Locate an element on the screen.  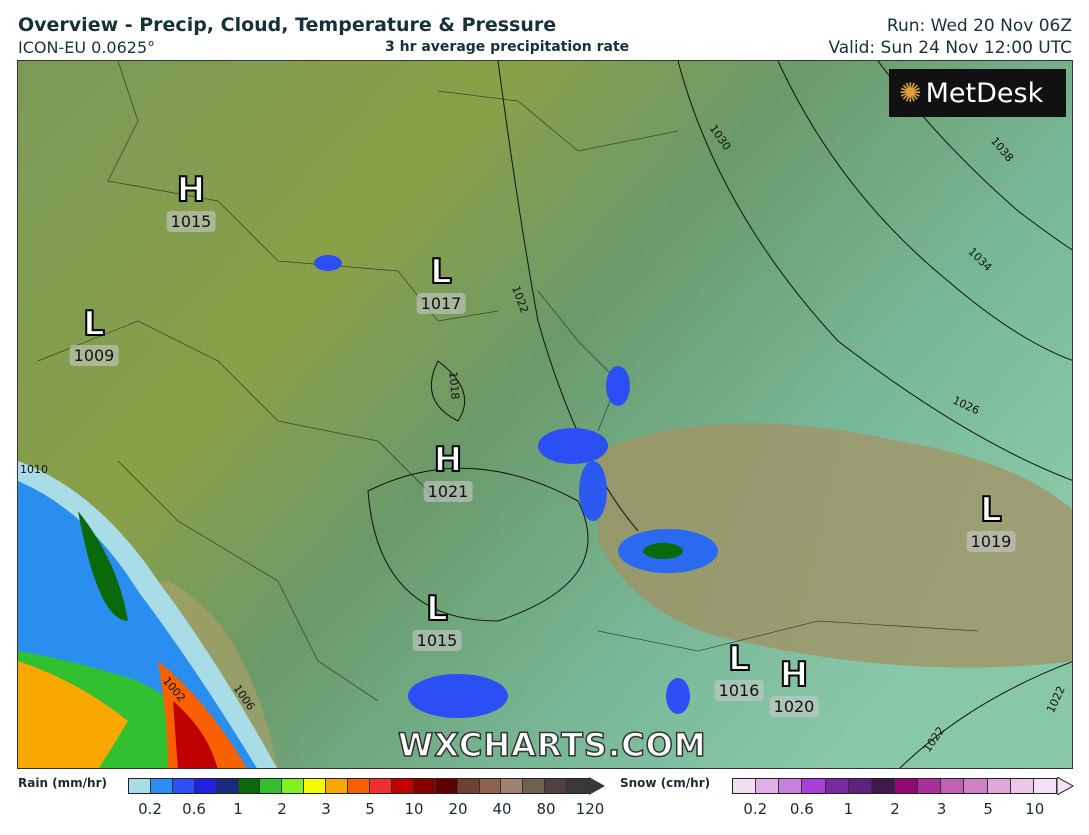
snow-colorbar is located at coordinates (895, 786).